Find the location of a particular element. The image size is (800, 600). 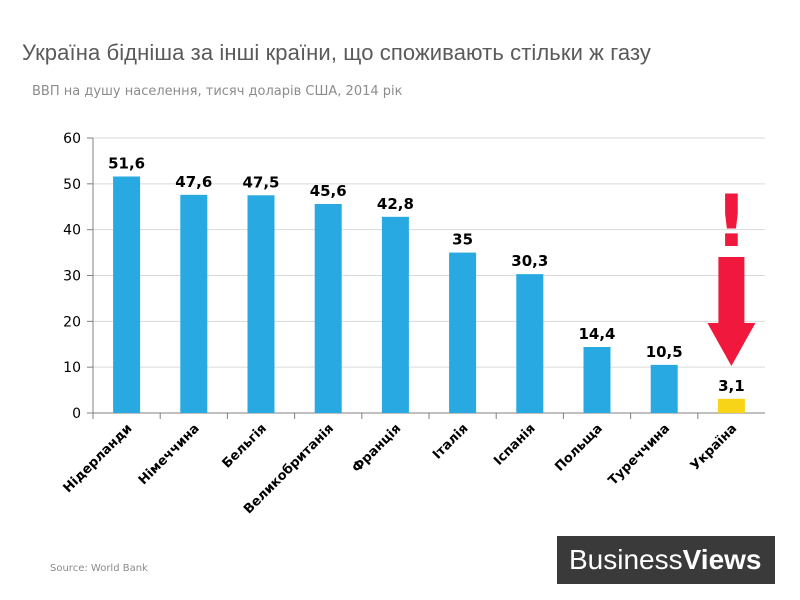

data-label: 42,8 is located at coordinates (395, 204).